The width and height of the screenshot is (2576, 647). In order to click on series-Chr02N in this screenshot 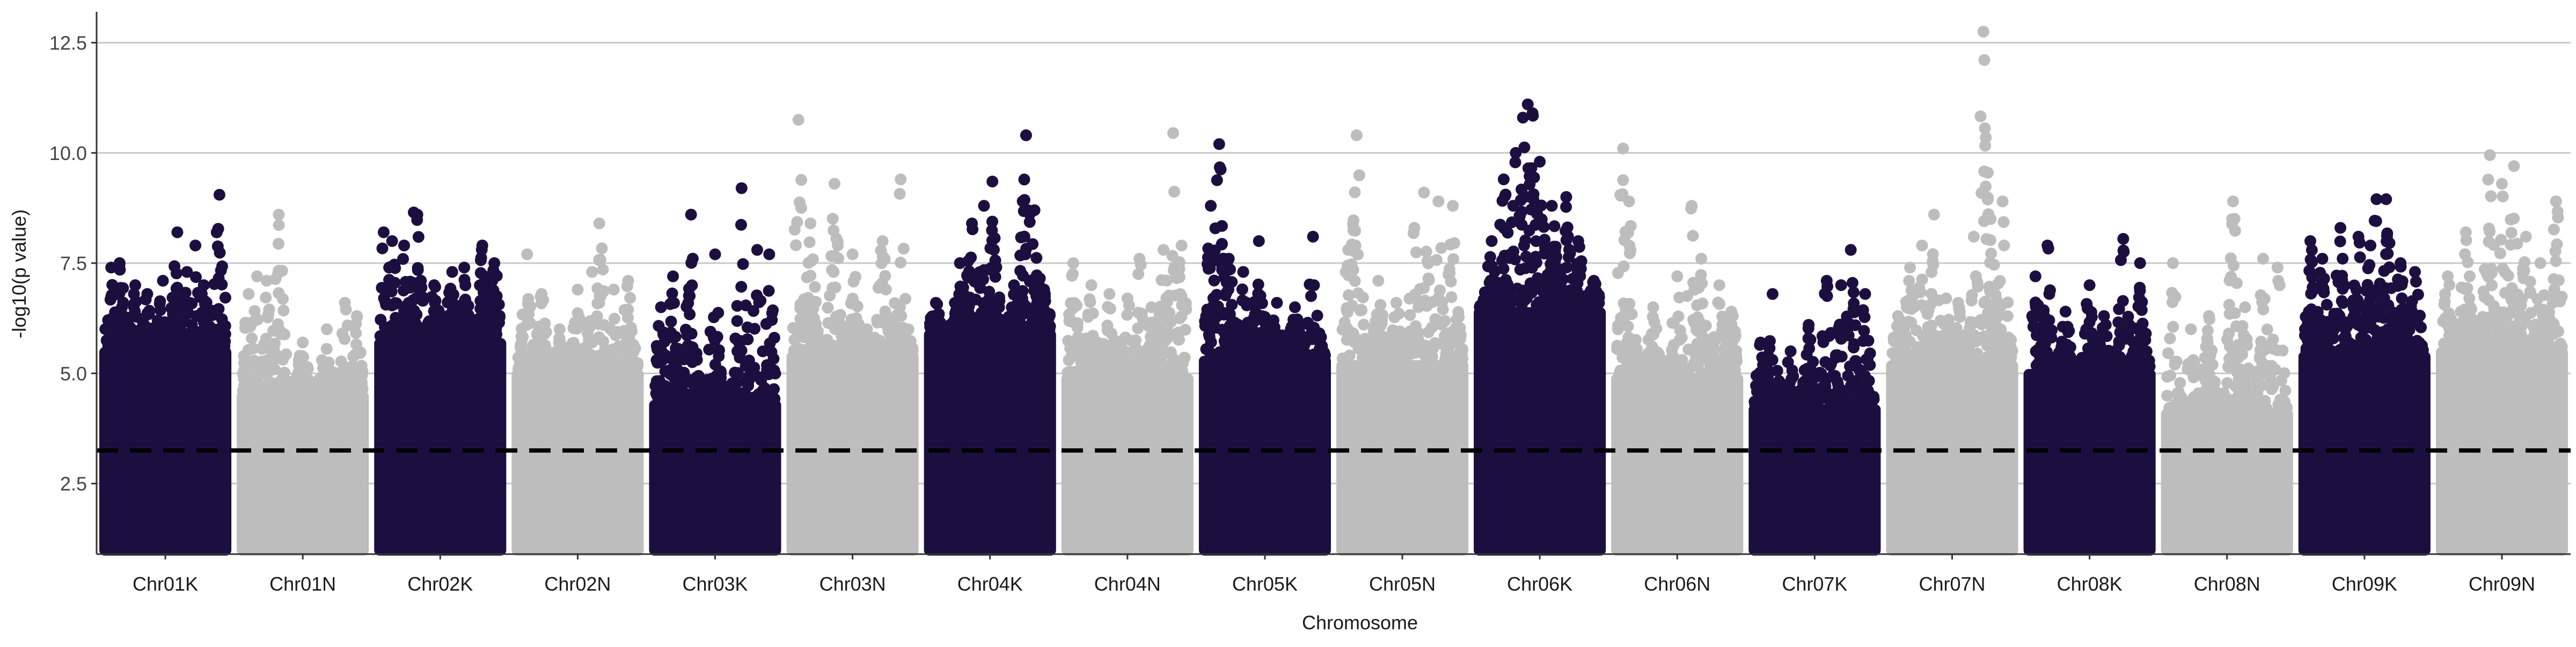, I will do `click(577, 386)`.